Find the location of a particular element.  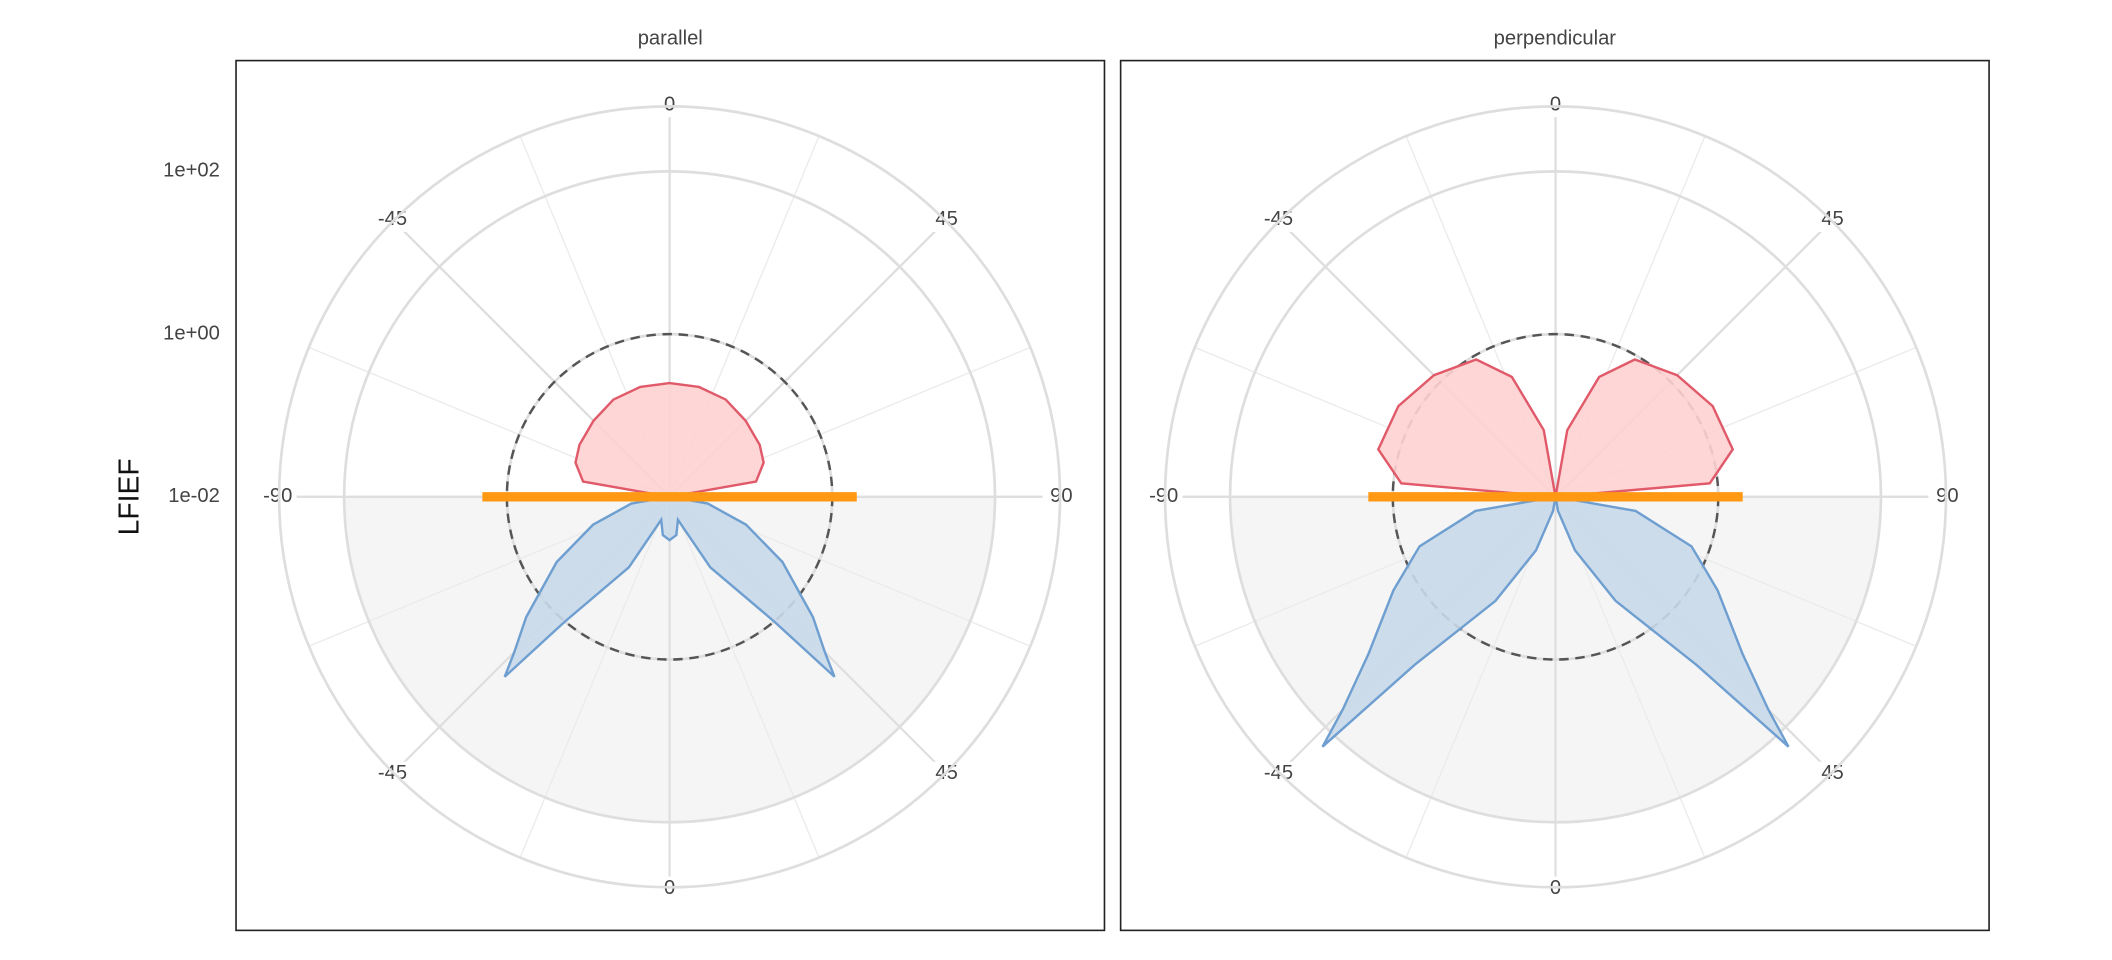

y-axis-label: LFIEF is located at coordinates (128, 496).